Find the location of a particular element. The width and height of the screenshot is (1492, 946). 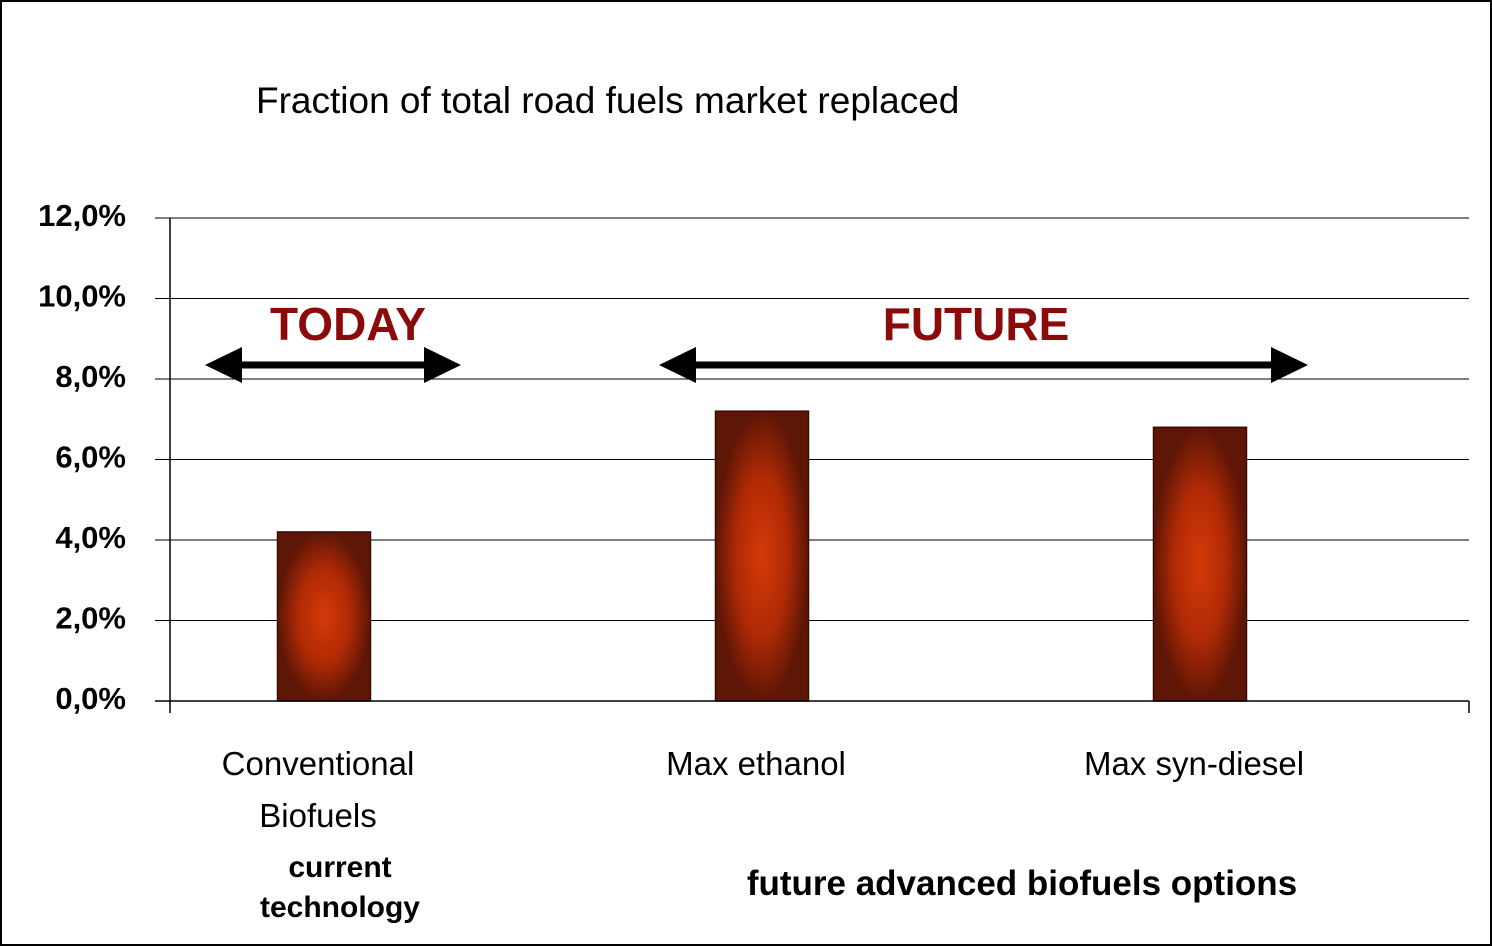

y-tick-label: 2,0% is located at coordinates (90, 618).